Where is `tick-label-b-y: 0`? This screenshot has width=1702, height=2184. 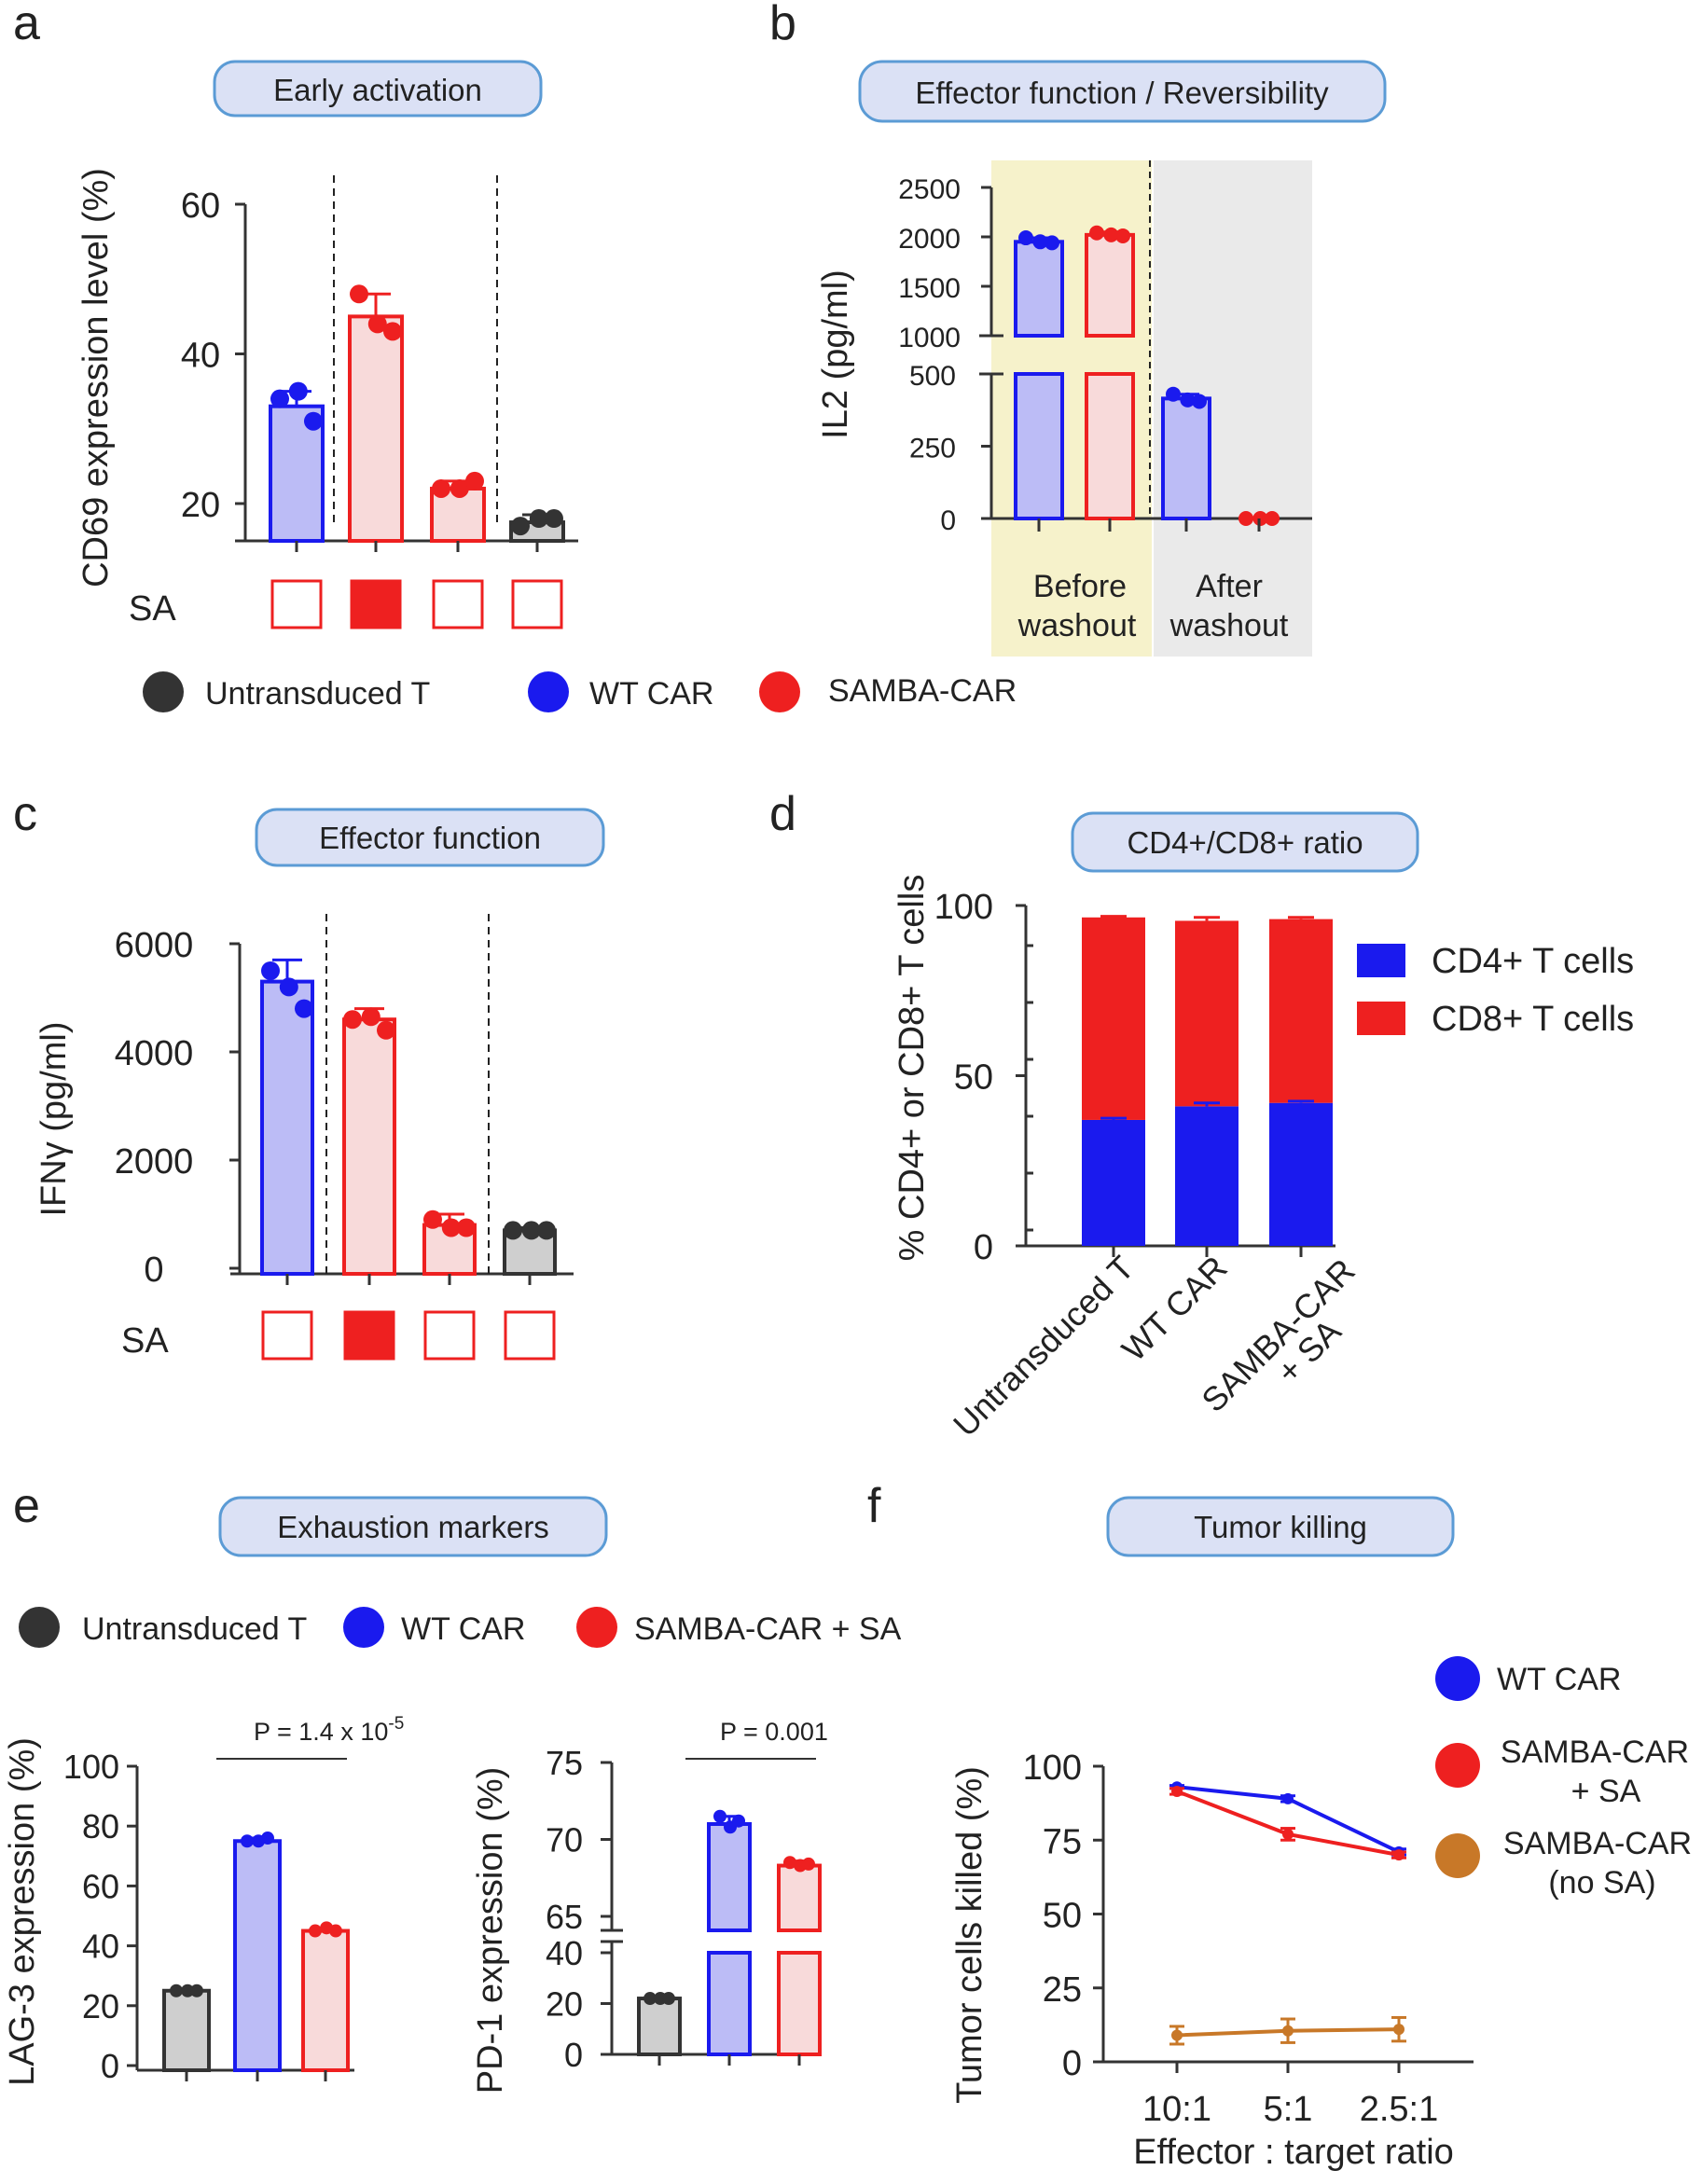
tick-label-b-y: 0 is located at coordinates (948, 520).